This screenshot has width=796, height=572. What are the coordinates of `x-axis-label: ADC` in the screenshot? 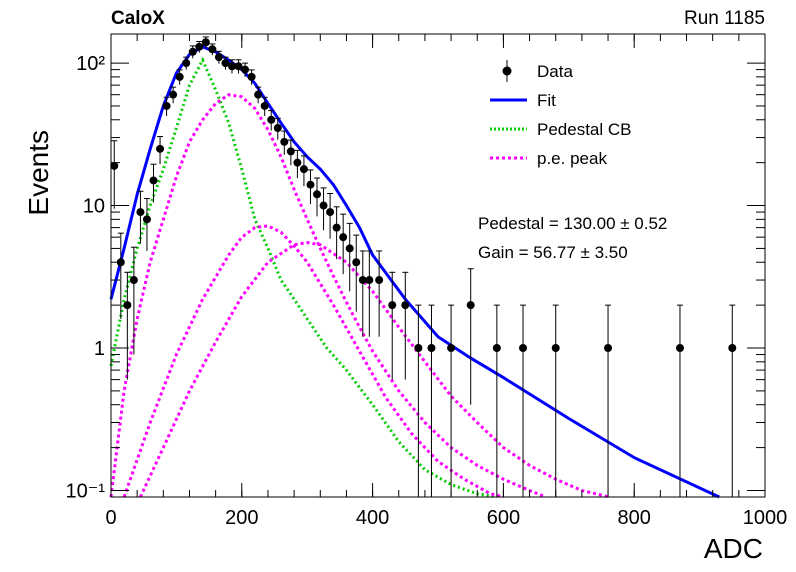 It's located at (733, 548).